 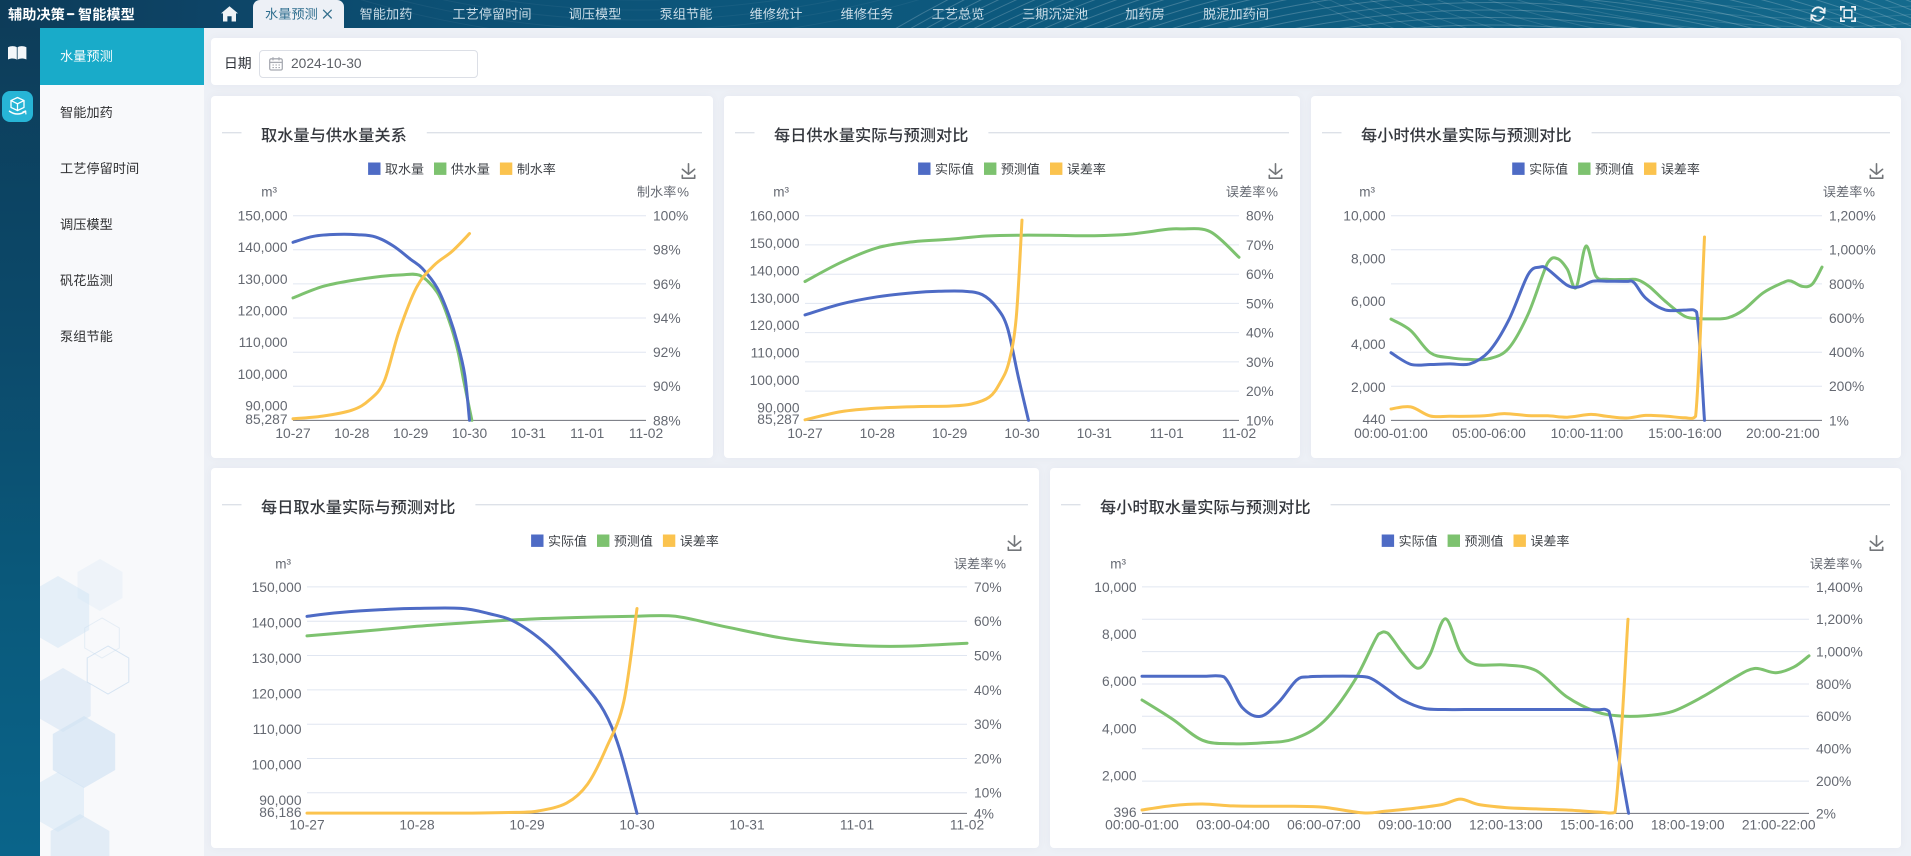 What do you see at coordinates (1783, 433) in the screenshot?
I see `svg-text: 20:00-21:00` at bounding box center [1783, 433].